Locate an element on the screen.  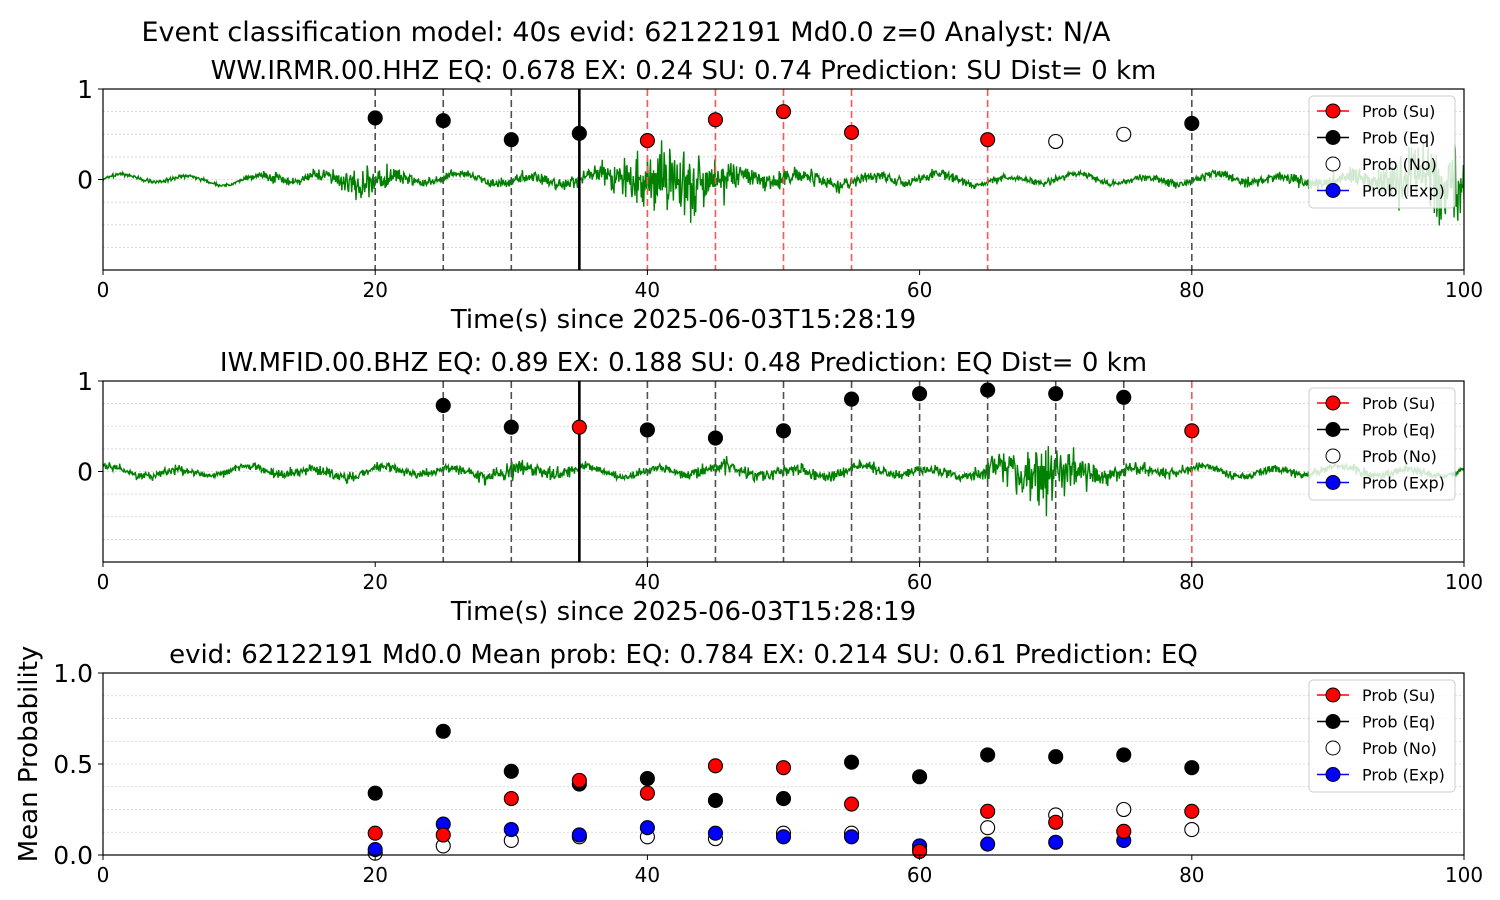
legend-label: Prob (No) is located at coordinates (1399, 748).